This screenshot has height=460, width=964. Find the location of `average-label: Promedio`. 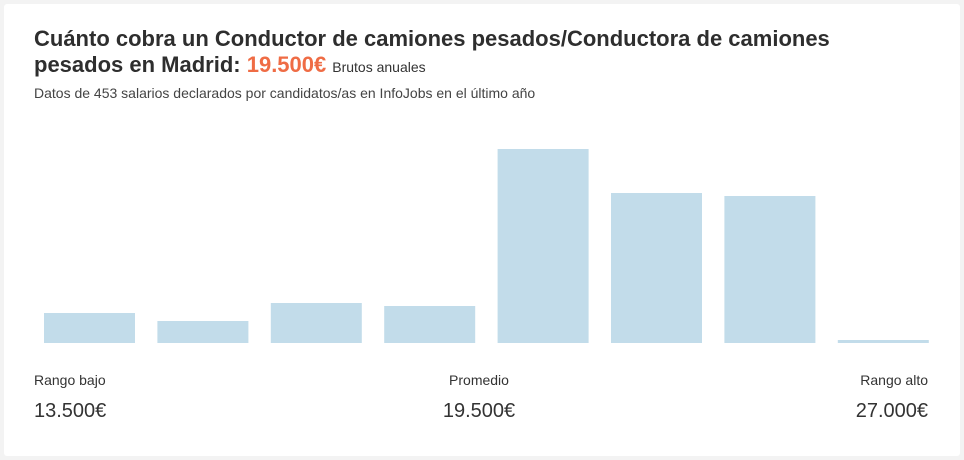

average-label: Promedio is located at coordinates (479, 380).